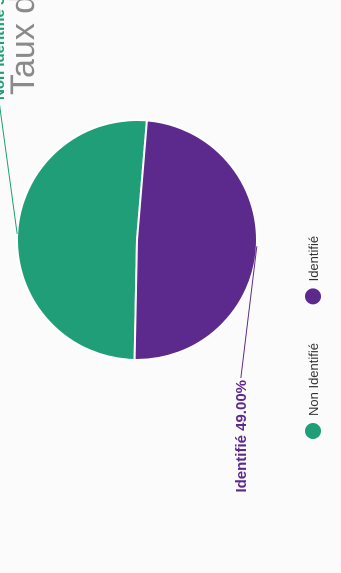 The width and height of the screenshot is (341, 573). Describe the element at coordinates (249, 312) in the screenshot. I see `leader-line-identifie` at that location.